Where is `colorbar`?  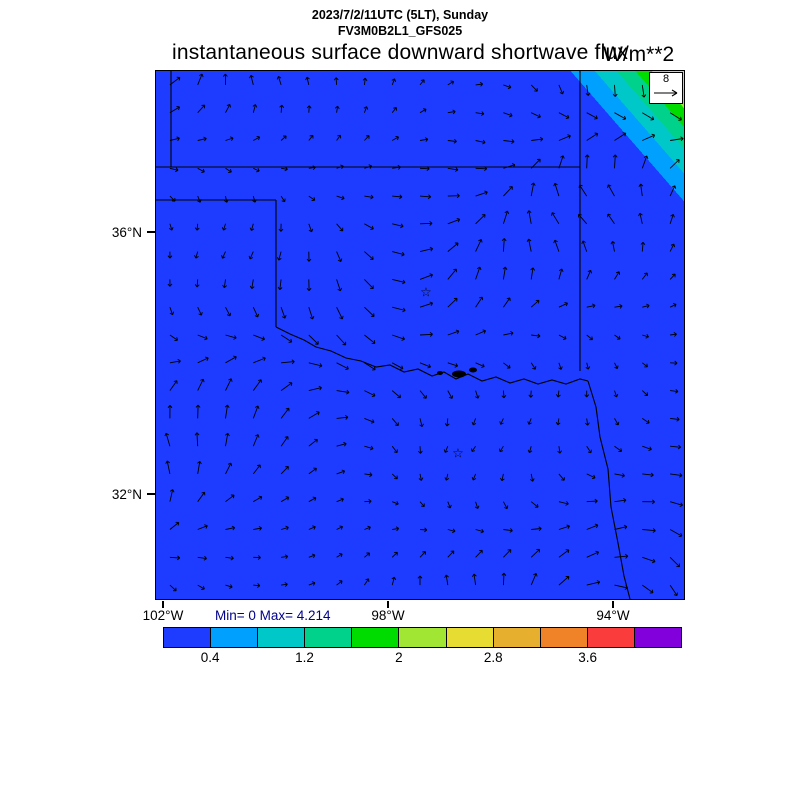 colorbar is located at coordinates (422, 637).